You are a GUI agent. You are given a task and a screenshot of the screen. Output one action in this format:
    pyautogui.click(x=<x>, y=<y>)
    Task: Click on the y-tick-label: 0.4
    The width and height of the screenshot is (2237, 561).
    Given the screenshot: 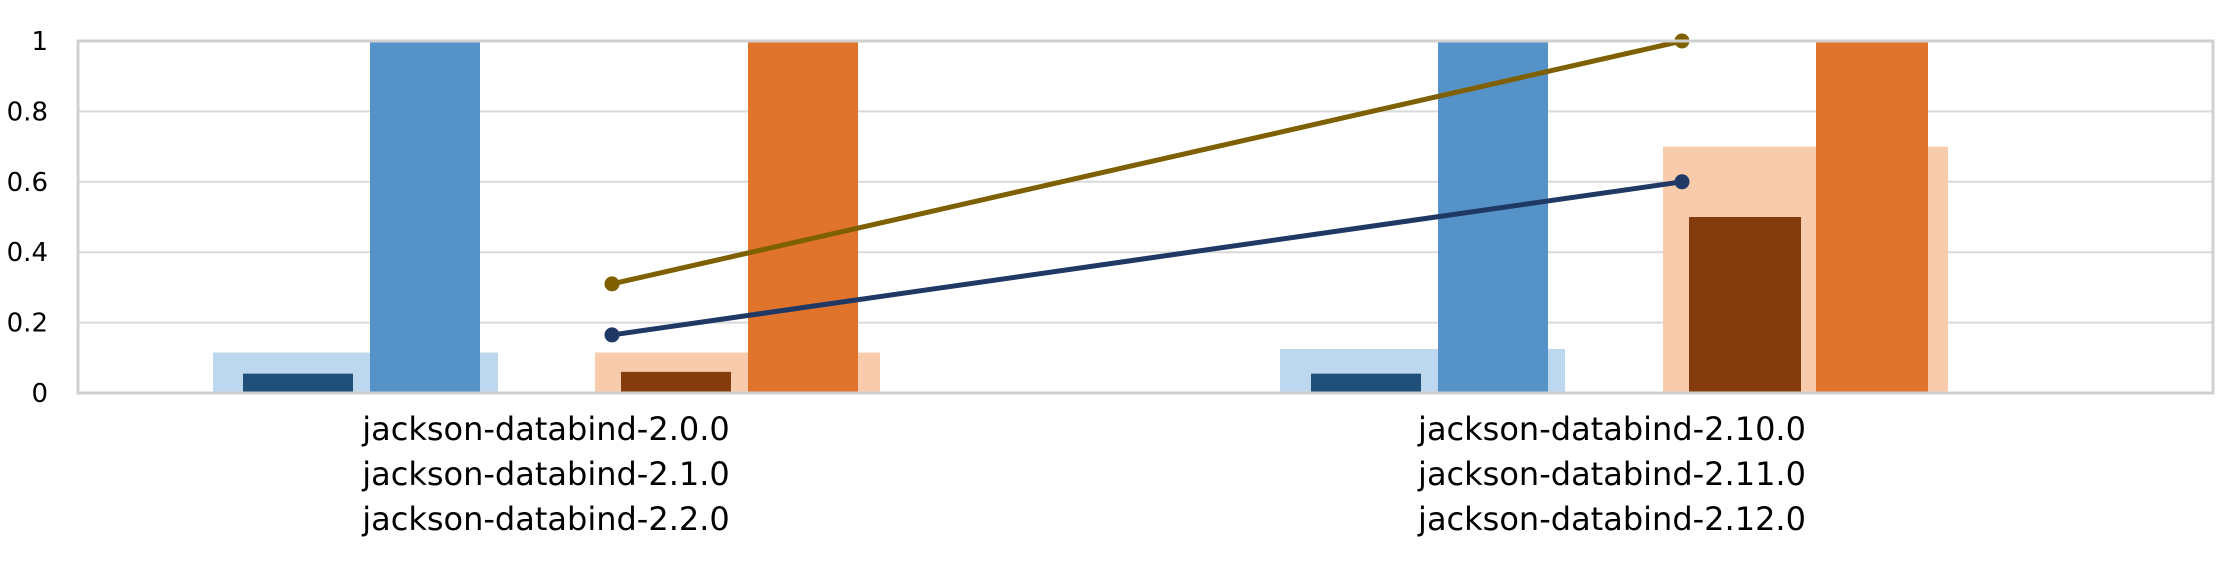 What is the action you would take?
    pyautogui.click(x=27, y=253)
    